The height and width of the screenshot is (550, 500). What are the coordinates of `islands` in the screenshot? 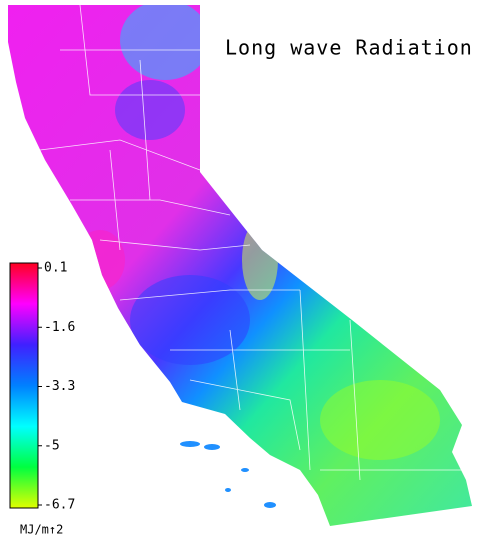 It's located at (228, 474).